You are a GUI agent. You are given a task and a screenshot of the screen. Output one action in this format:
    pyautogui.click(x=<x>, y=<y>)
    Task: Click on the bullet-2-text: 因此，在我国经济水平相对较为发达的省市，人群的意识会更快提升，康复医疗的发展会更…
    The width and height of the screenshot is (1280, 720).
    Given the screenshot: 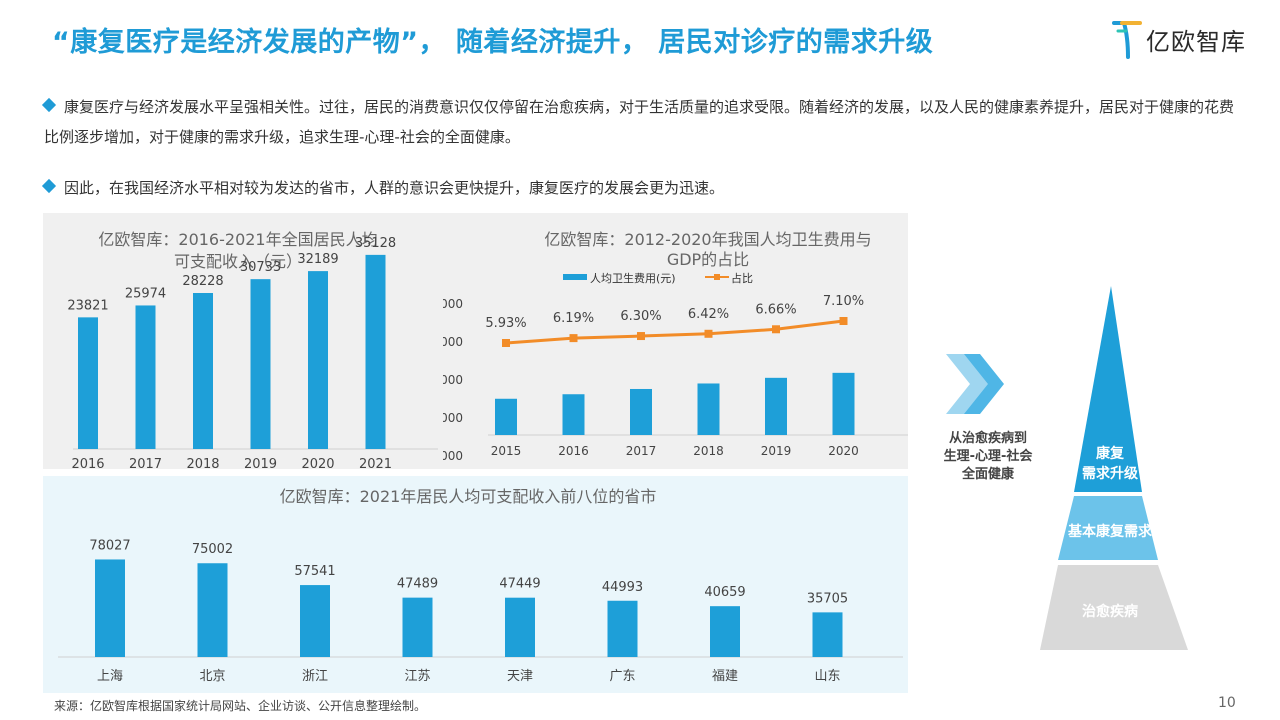 What is the action you would take?
    pyautogui.click(x=394, y=188)
    